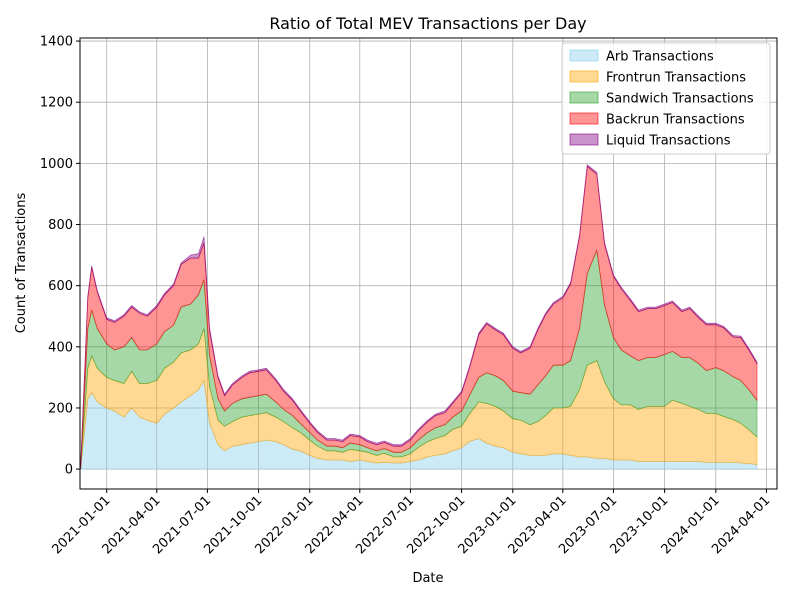 This screenshot has width=800, height=600. I want to click on legend-label: Sandwich Transactions, so click(680, 99).